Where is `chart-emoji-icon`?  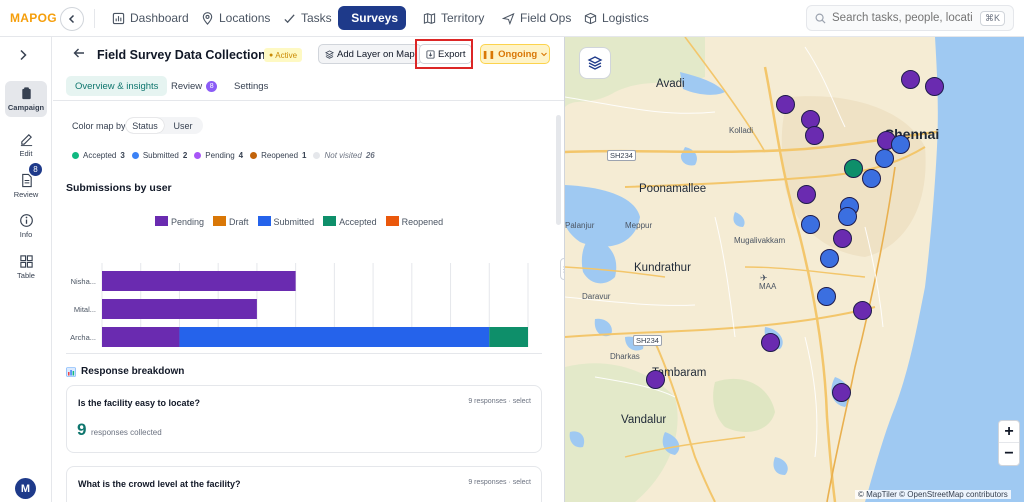 chart-emoji-icon is located at coordinates (71, 371).